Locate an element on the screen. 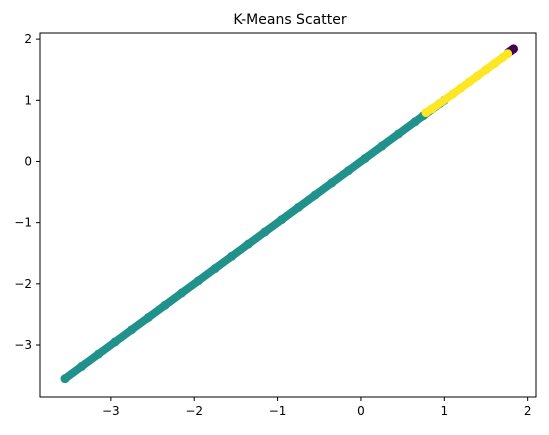 This screenshot has height=435, width=549. x-tick-label: 0 is located at coordinates (361, 411).